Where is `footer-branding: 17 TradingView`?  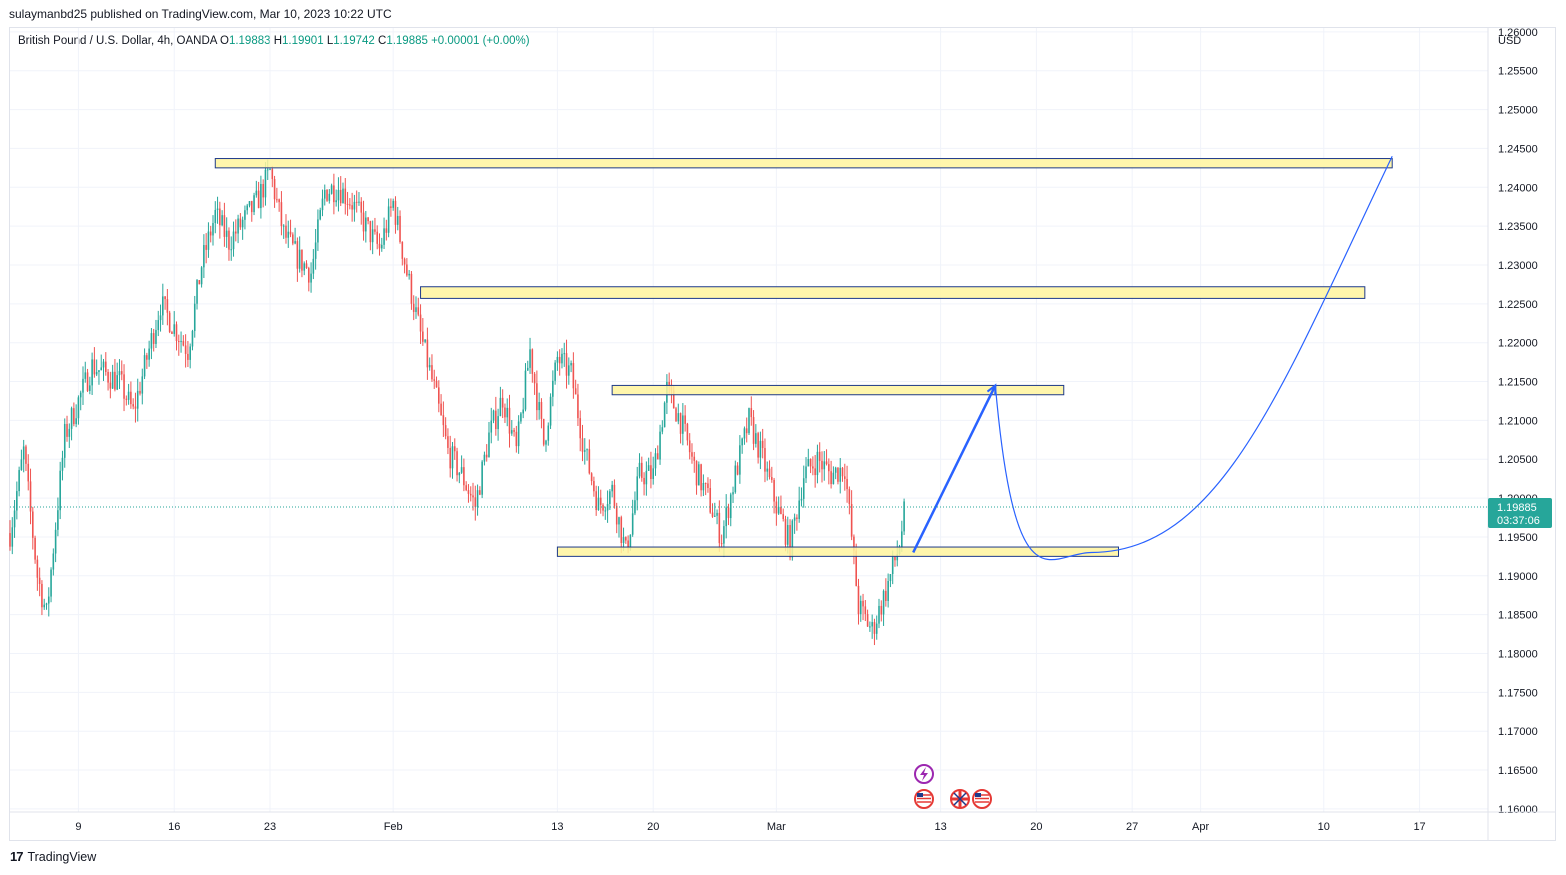
footer-branding: 17 TradingView is located at coordinates (53, 856).